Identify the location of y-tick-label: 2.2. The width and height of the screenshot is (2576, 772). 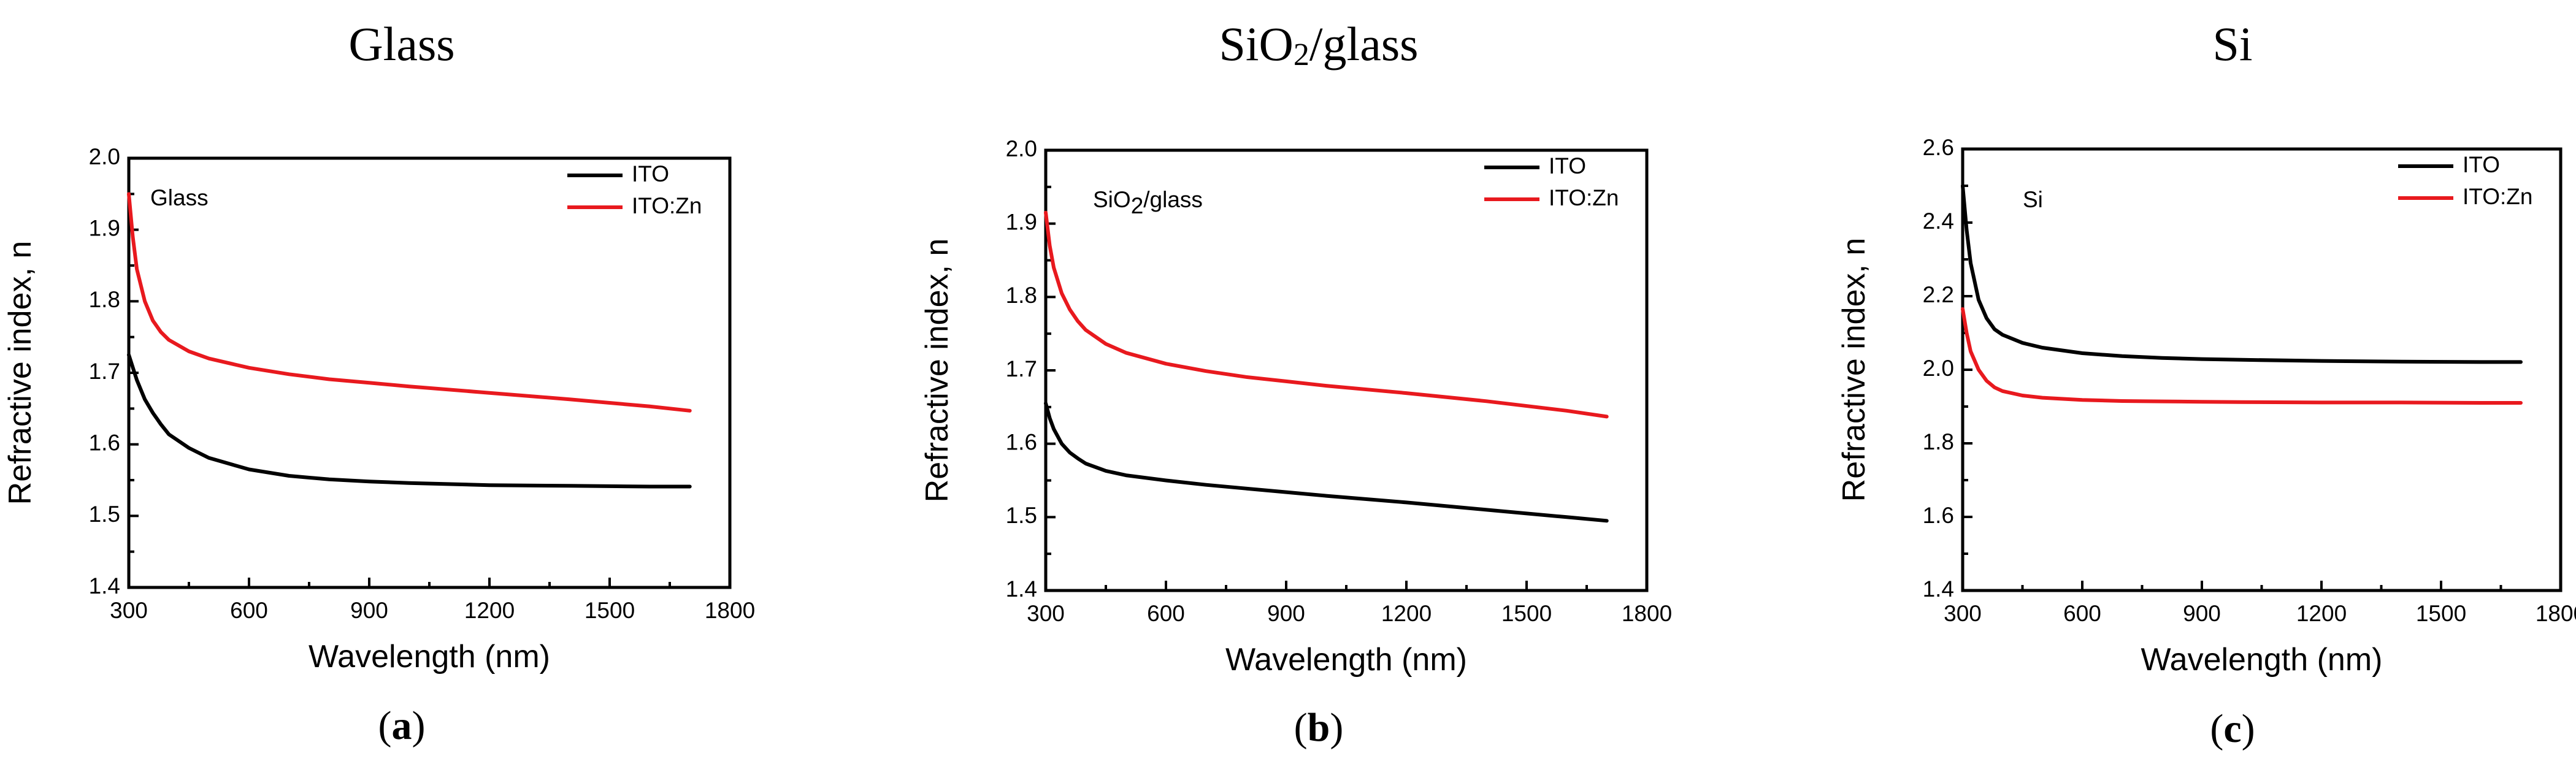
(1938, 294).